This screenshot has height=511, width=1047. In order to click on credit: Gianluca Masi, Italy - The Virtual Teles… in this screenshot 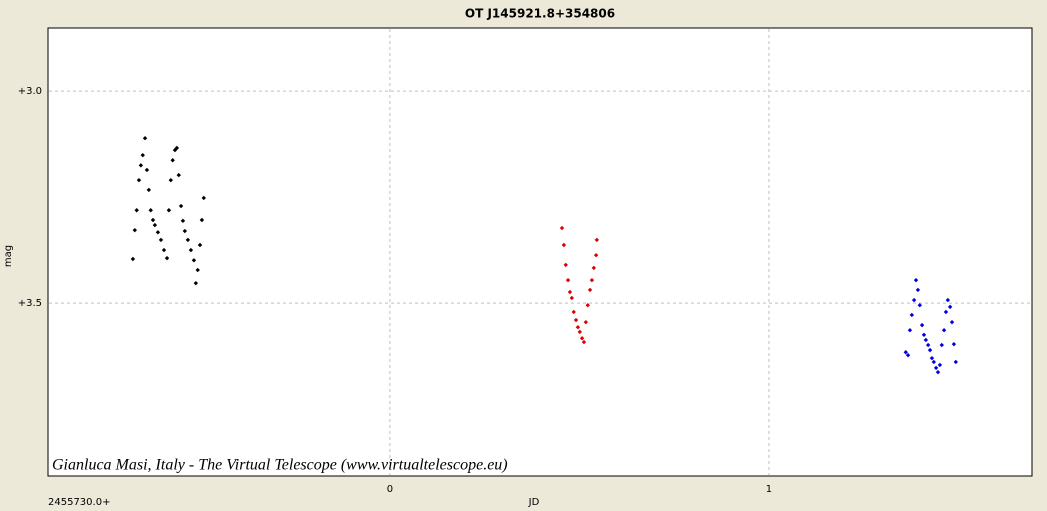, I will do `click(280, 465)`.